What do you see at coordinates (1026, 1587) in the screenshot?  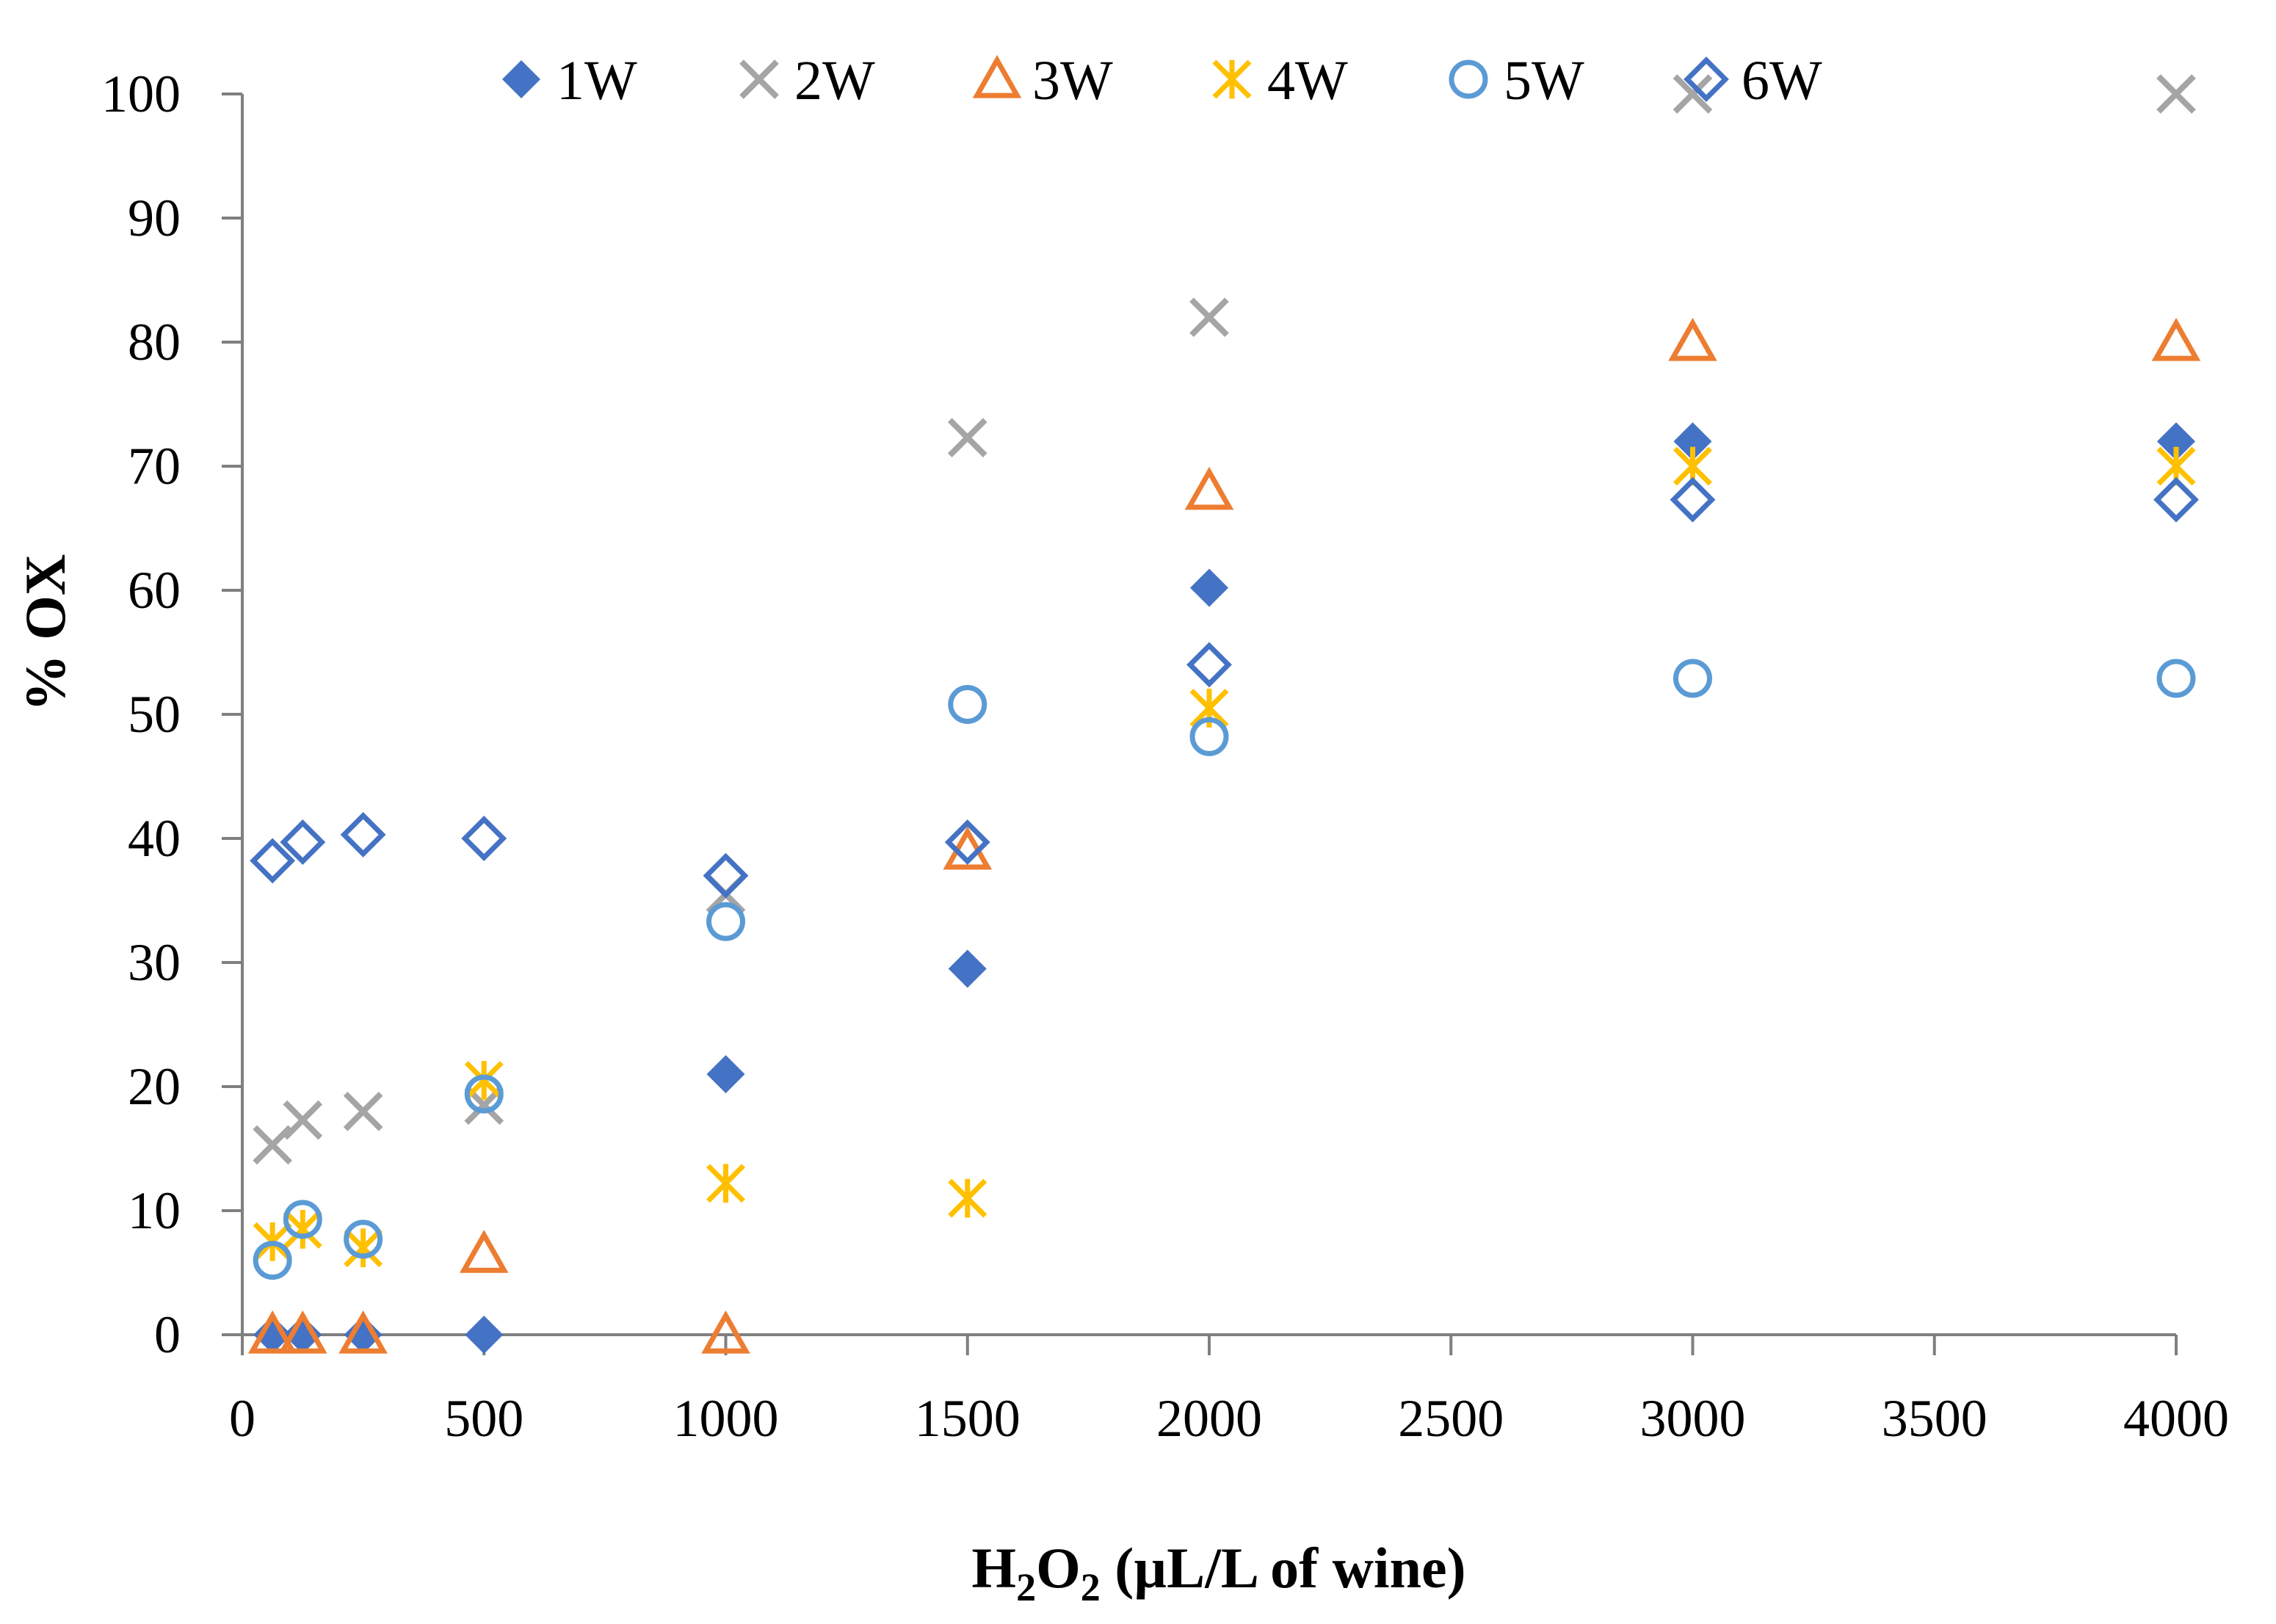 I see `x-axis-title-sub1: 2` at bounding box center [1026, 1587].